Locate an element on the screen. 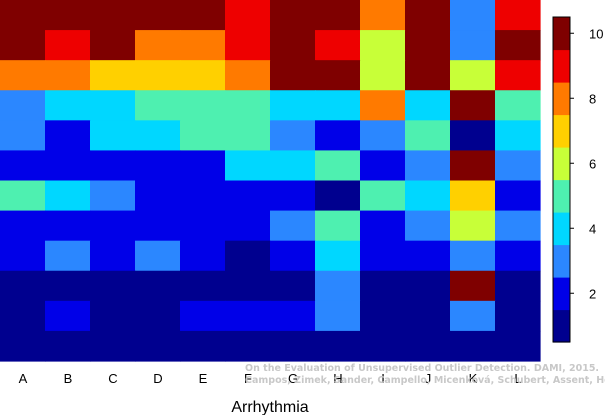 This screenshot has height=415, width=605. colorbar-tick-label: 4 is located at coordinates (592, 228).